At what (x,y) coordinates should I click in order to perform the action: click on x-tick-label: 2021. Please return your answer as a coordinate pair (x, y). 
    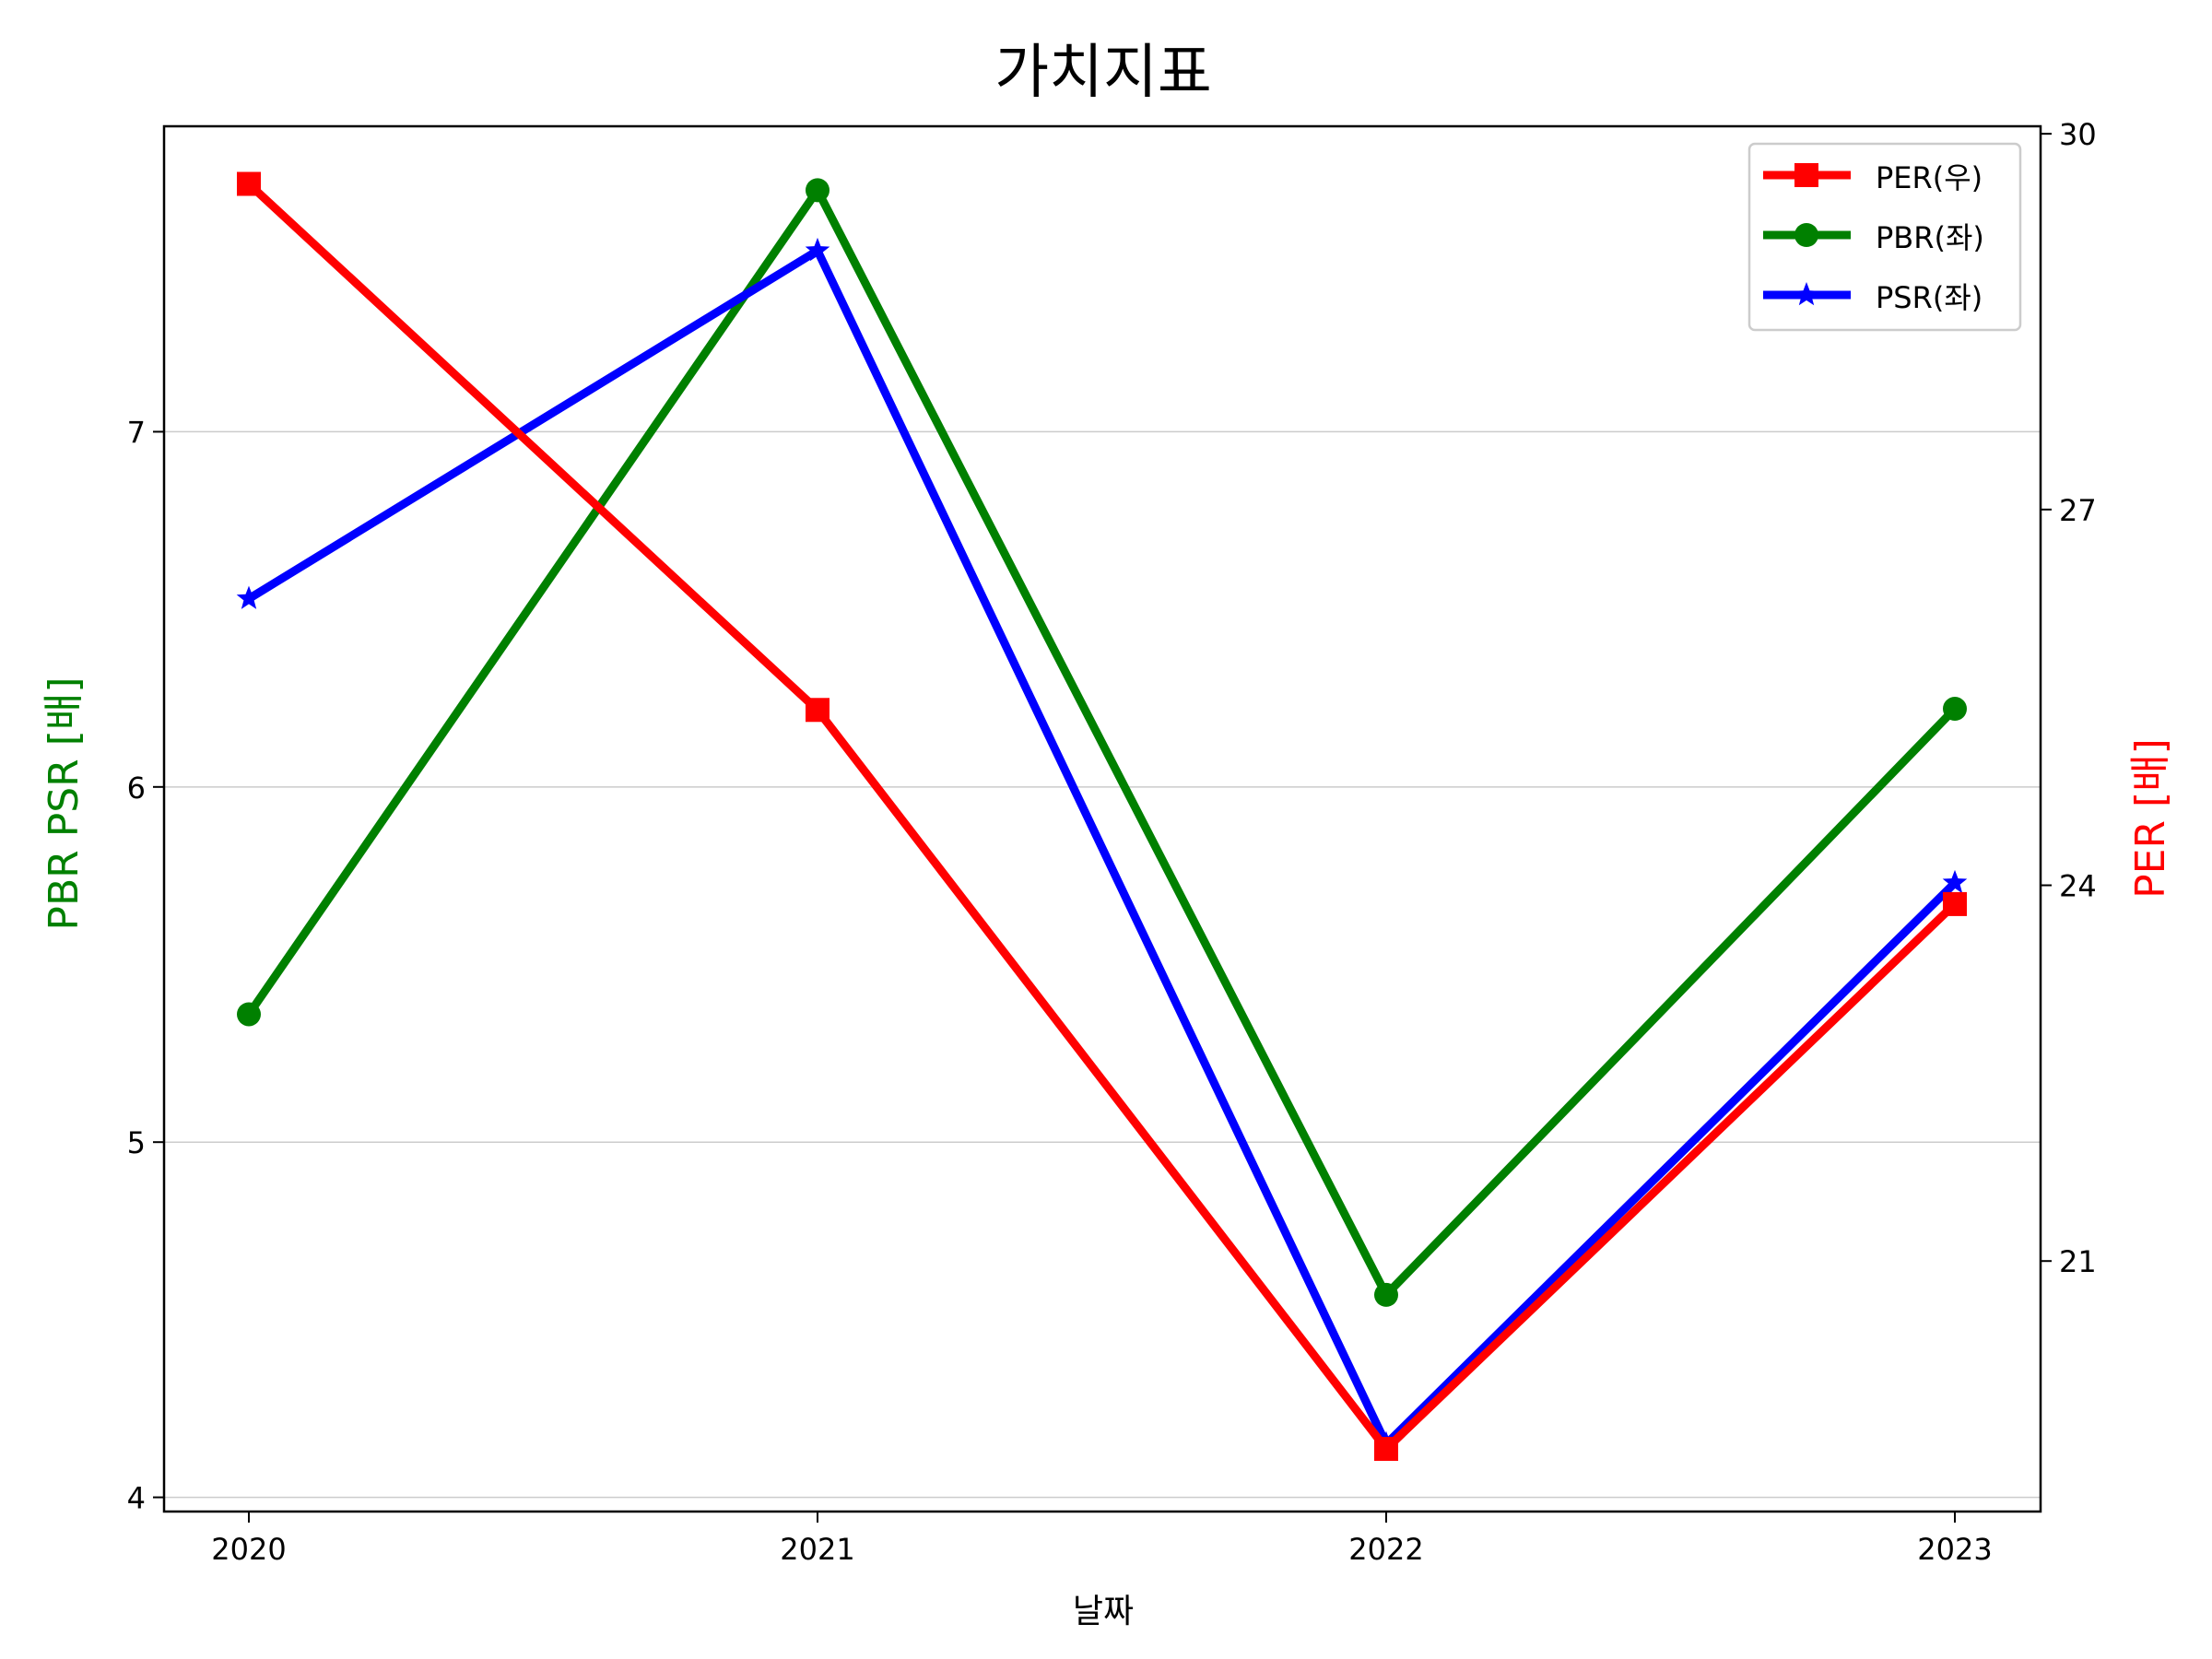
    Looking at the image, I should click on (817, 1549).